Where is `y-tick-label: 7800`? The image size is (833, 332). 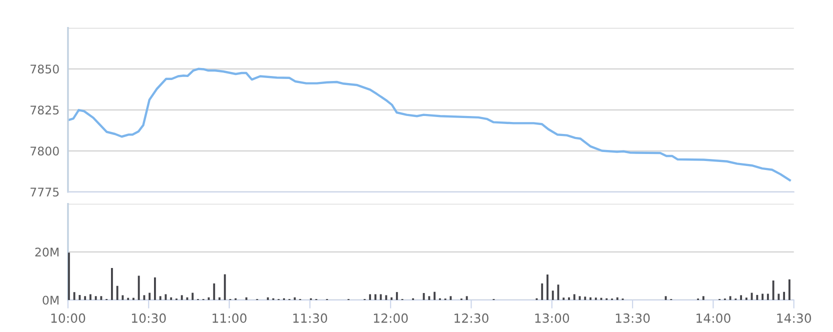 y-tick-label: 7800 is located at coordinates (44, 151).